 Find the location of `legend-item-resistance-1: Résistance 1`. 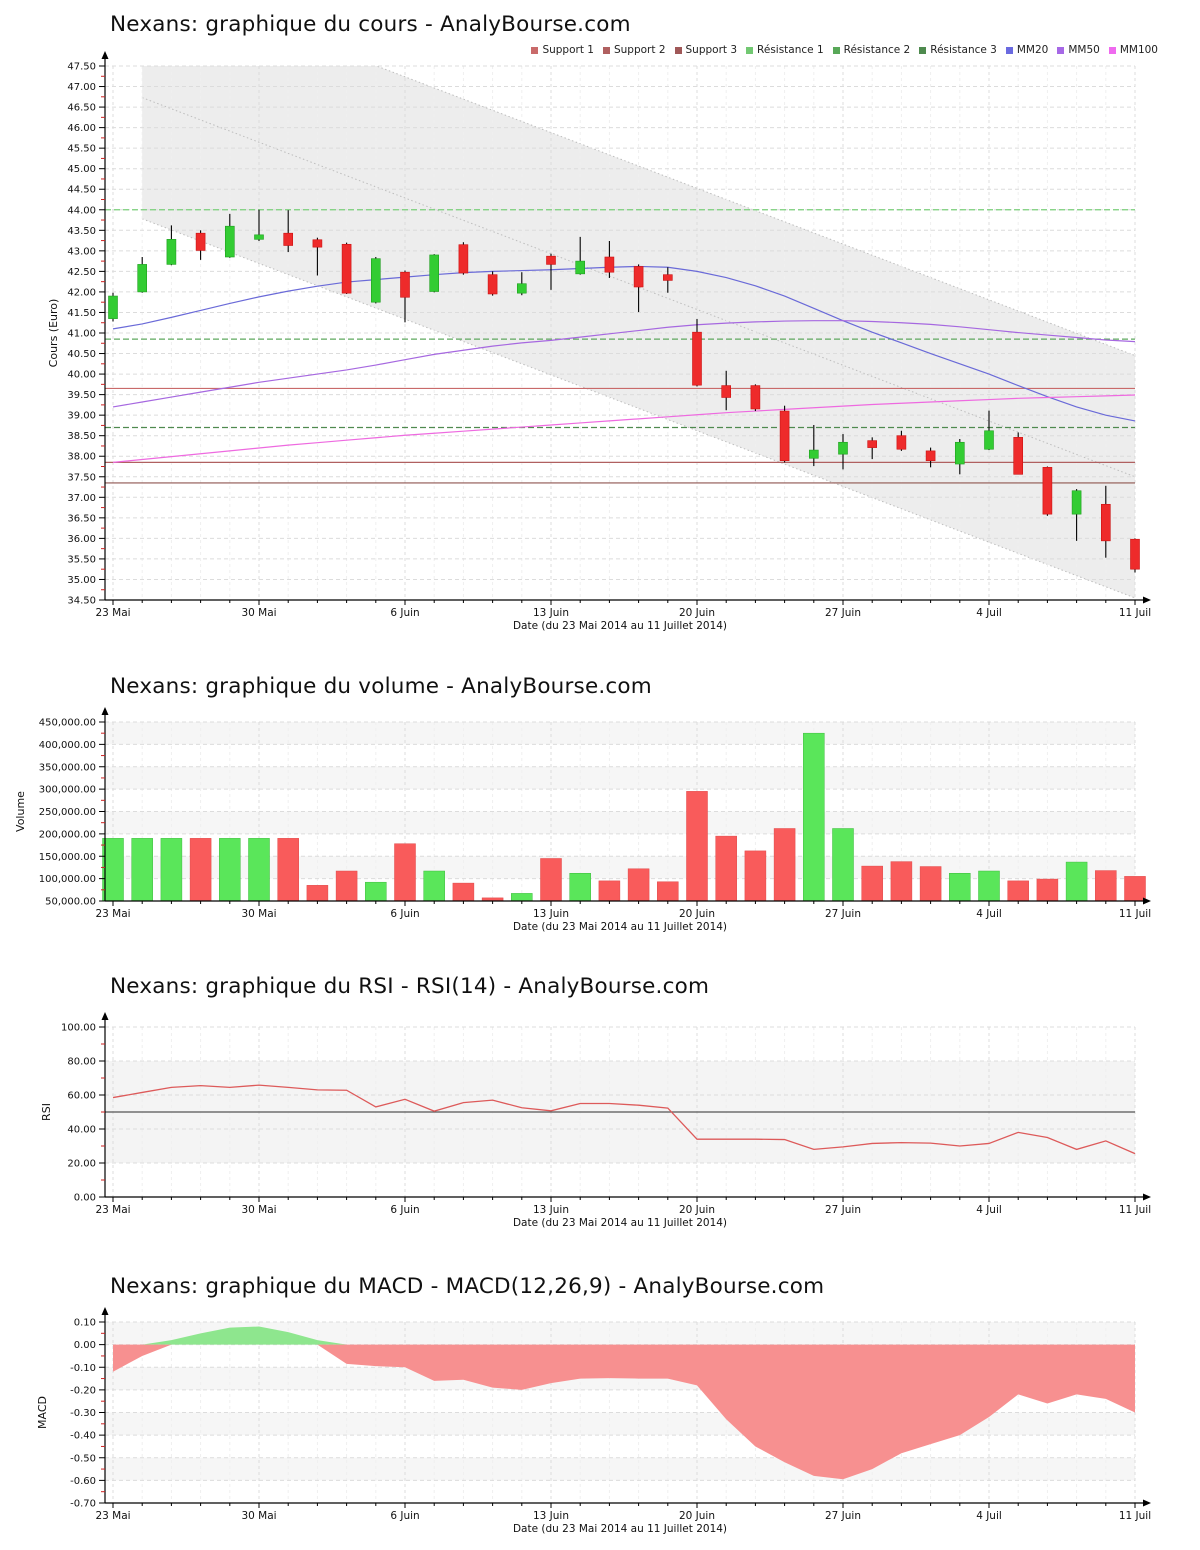

legend-item-resistance-1: Résistance 1 is located at coordinates (785, 50).